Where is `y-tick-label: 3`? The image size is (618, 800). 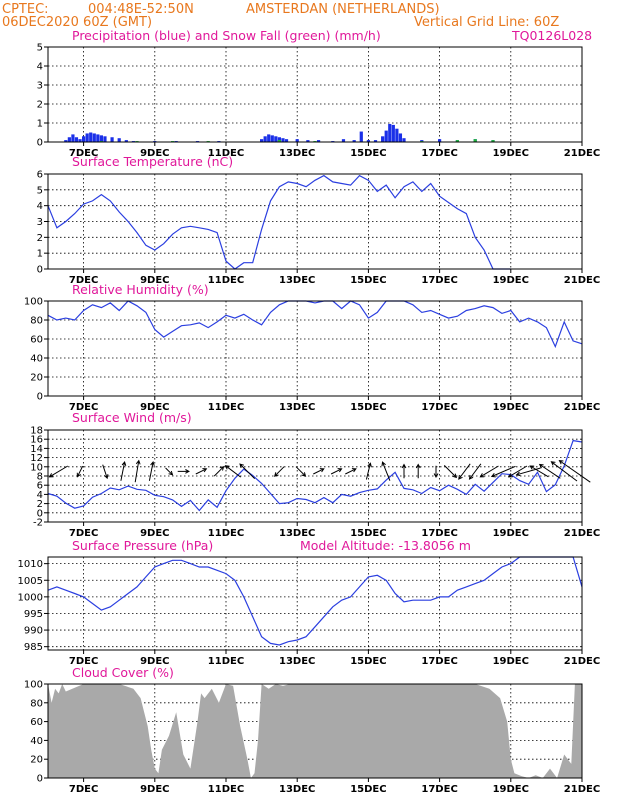
y-tick-label: 3 is located at coordinates (40, 86).